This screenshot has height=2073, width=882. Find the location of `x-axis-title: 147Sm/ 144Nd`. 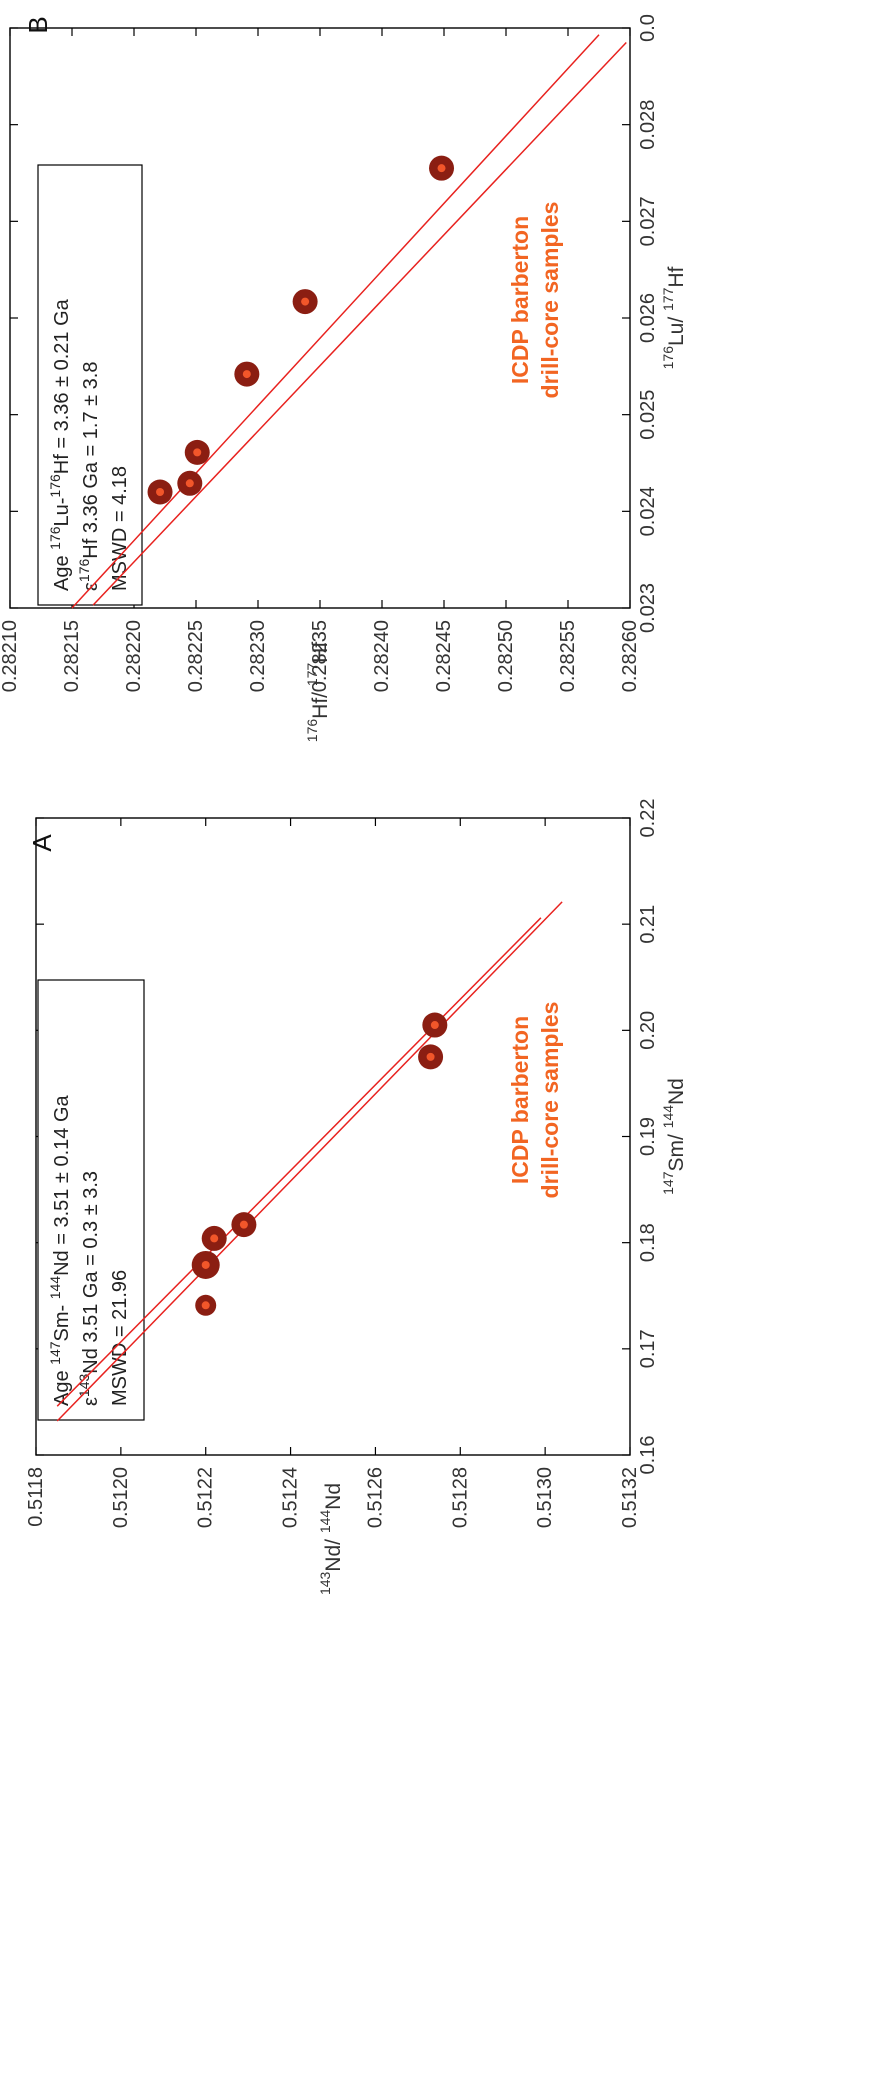

x-axis-title: 147Sm/ 144Nd is located at coordinates (674, 1136).